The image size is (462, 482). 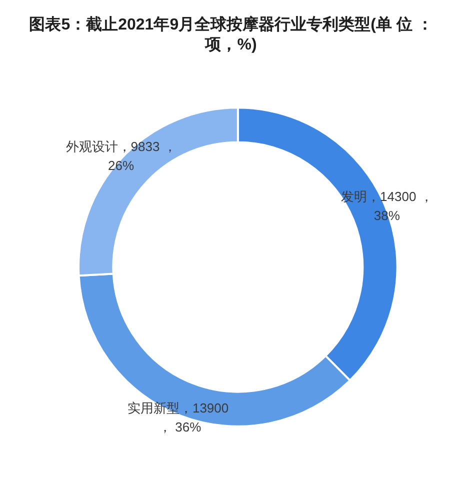 What do you see at coordinates (231, 35) in the screenshot?
I see `chart-title: 图表5：截止2021年9月全球按摩器行业专利类型(单 位 ：项，%)` at bounding box center [231, 35].